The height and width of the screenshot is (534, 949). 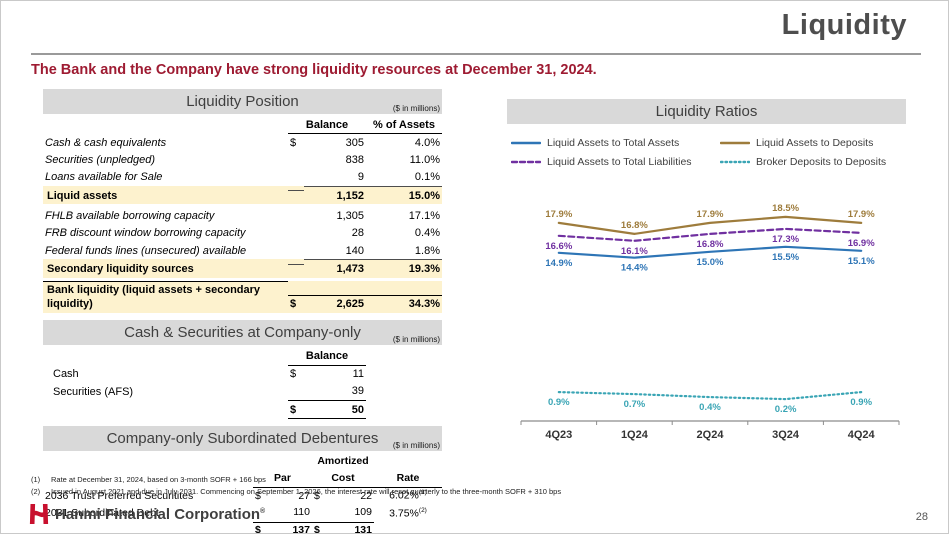 What do you see at coordinates (351, 514) in the screenshot?
I see `cost-value: 109` at bounding box center [351, 514].